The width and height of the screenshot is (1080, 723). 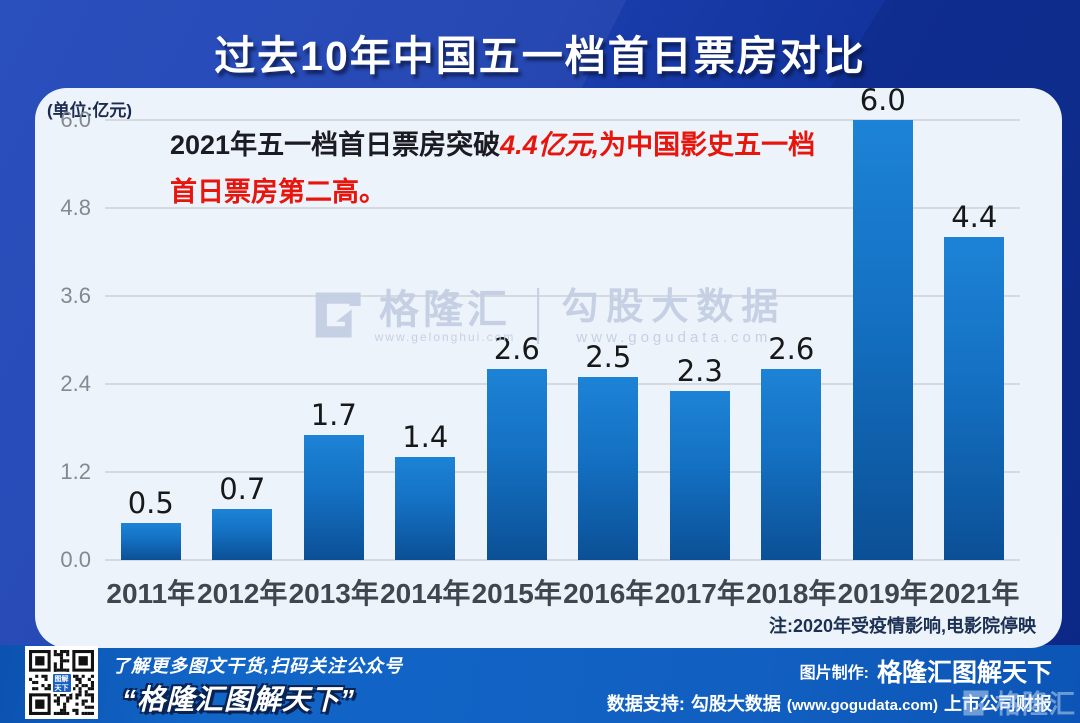 I want to click on watermark-brand-url: www.gelonghui.com, so click(x=445, y=336).